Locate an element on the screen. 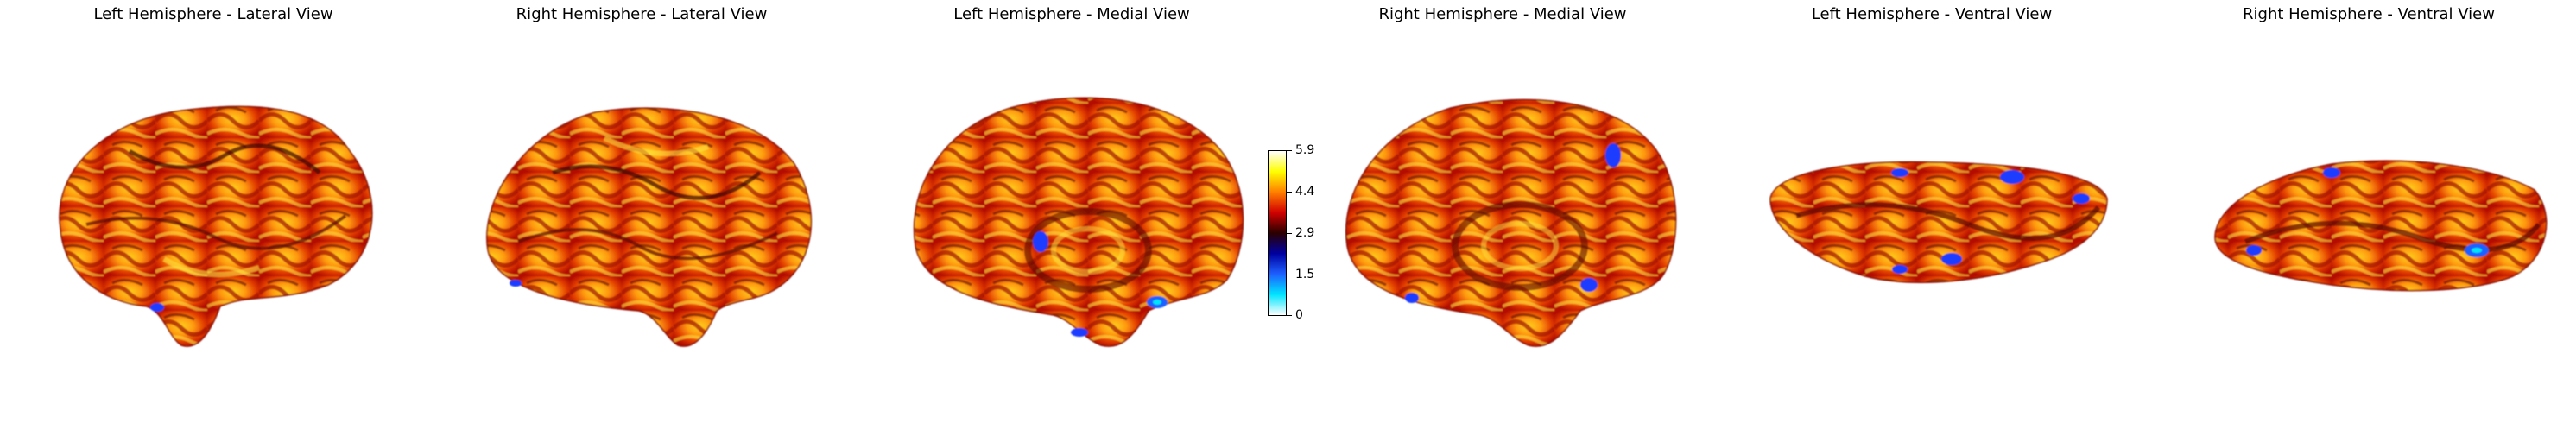 This screenshot has width=2576, height=442. panel-title-left-medial: Left Hemisphere - Medial View is located at coordinates (1071, 14).